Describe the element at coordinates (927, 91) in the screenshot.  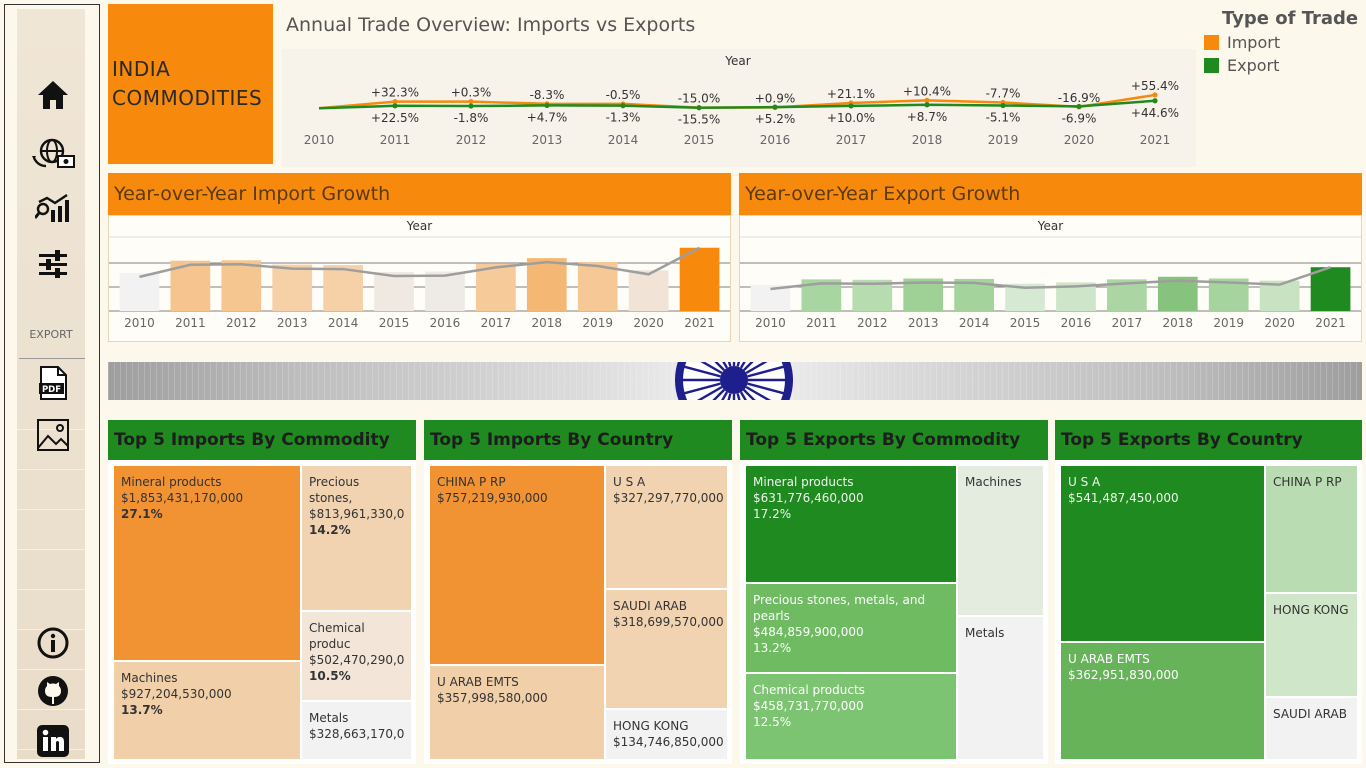
I see `import-data-label: +10.4%` at that location.